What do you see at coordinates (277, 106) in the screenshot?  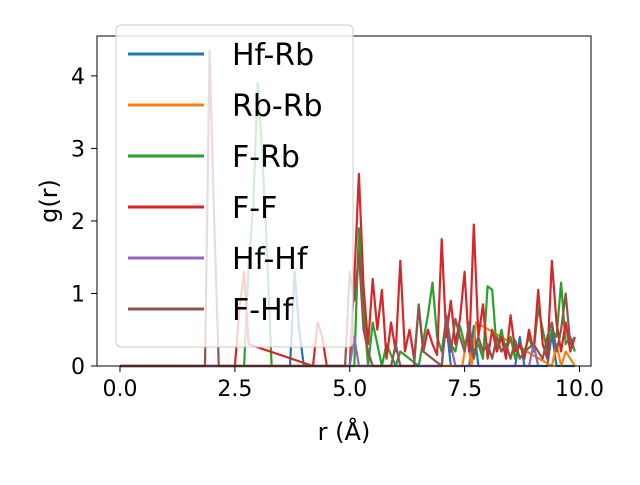 I see `legend-label-rb-rb: Rb-Rb` at bounding box center [277, 106].